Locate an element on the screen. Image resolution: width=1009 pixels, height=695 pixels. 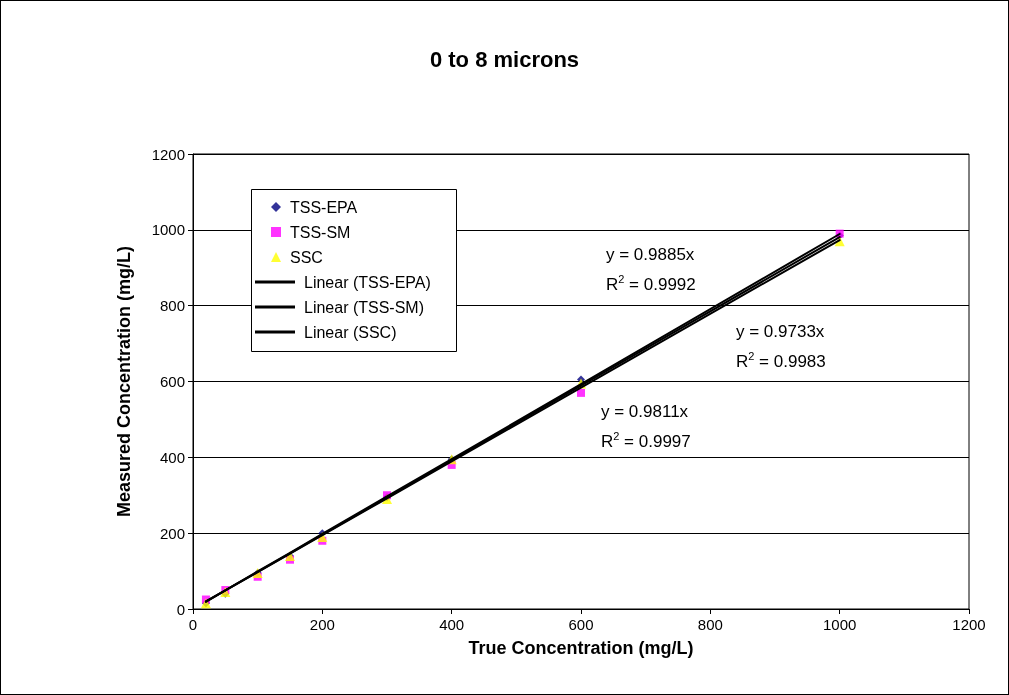
y-tick-label: 1000 is located at coordinates (168, 230).